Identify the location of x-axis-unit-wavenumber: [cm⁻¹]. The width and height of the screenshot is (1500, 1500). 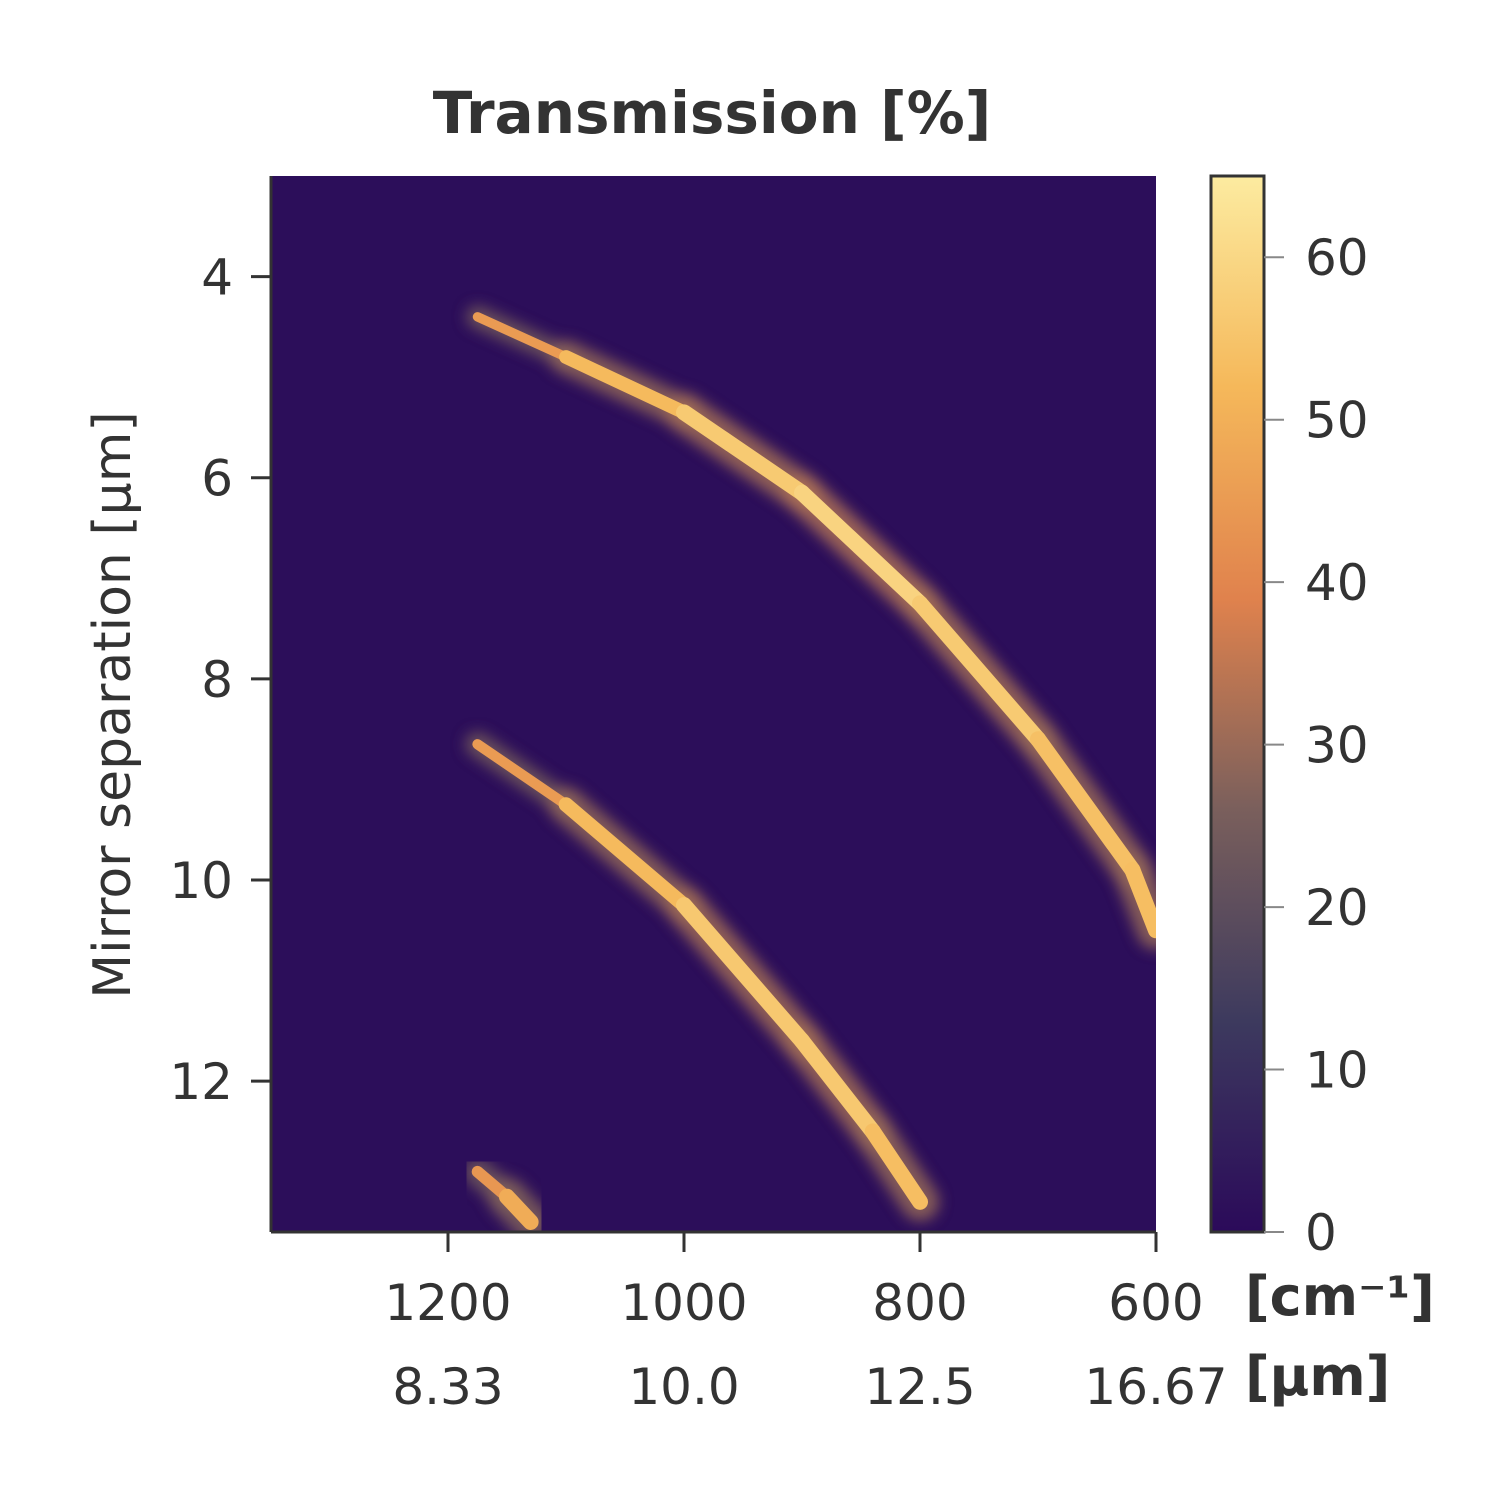
(1340, 1296).